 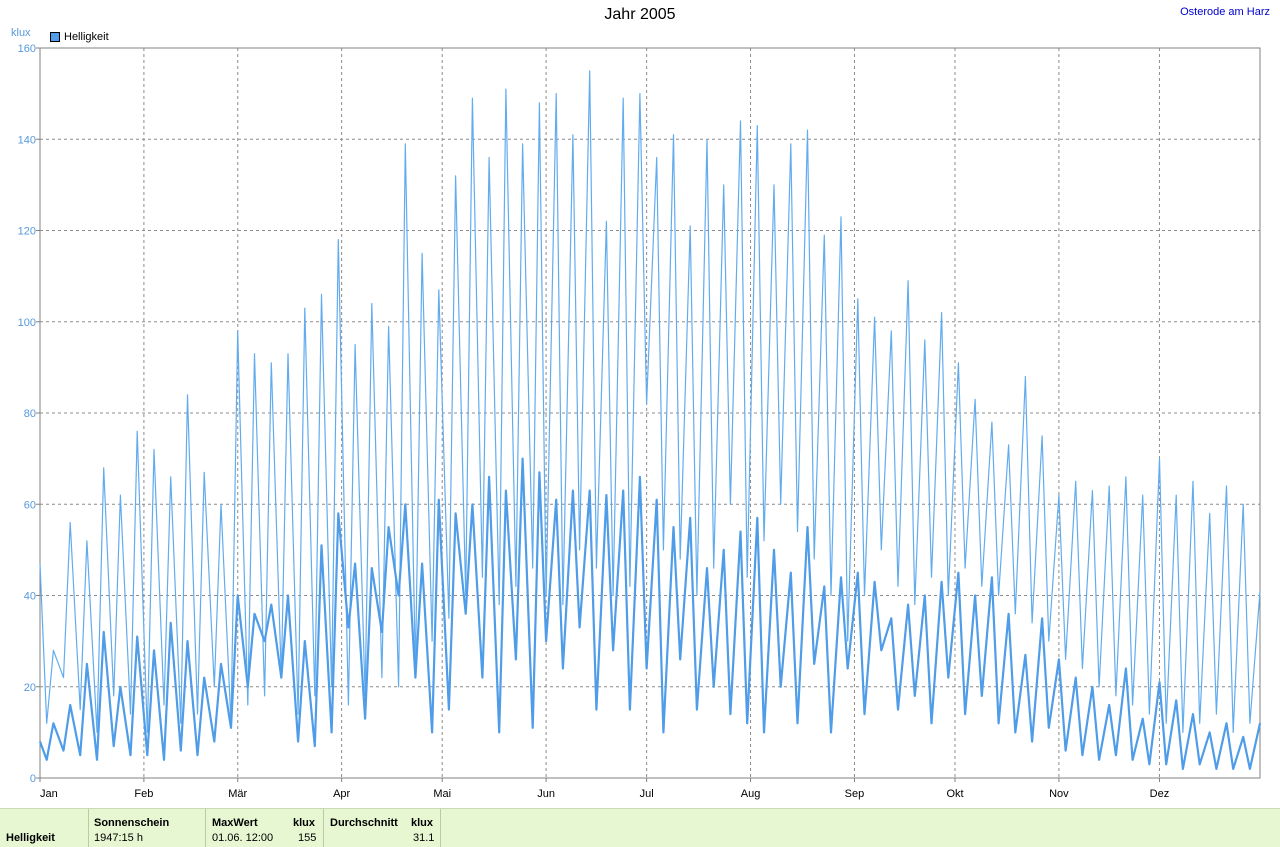 What do you see at coordinates (235, 823) in the screenshot?
I see `maxwert-header: MaxWert` at bounding box center [235, 823].